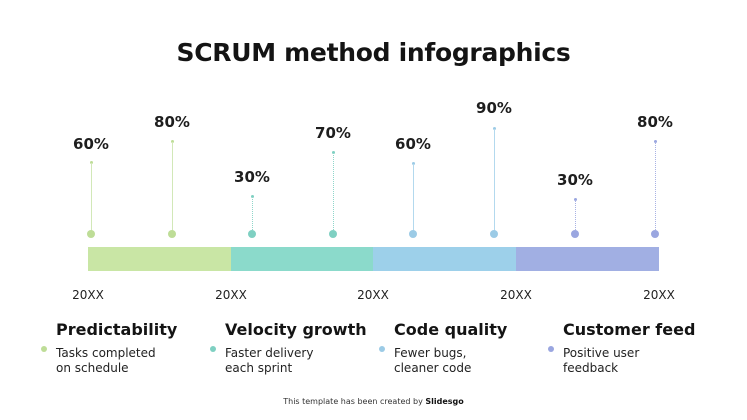 The width and height of the screenshot is (747, 420). What do you see at coordinates (117, 329) in the screenshot?
I see `legend-title: Predictability` at bounding box center [117, 329].